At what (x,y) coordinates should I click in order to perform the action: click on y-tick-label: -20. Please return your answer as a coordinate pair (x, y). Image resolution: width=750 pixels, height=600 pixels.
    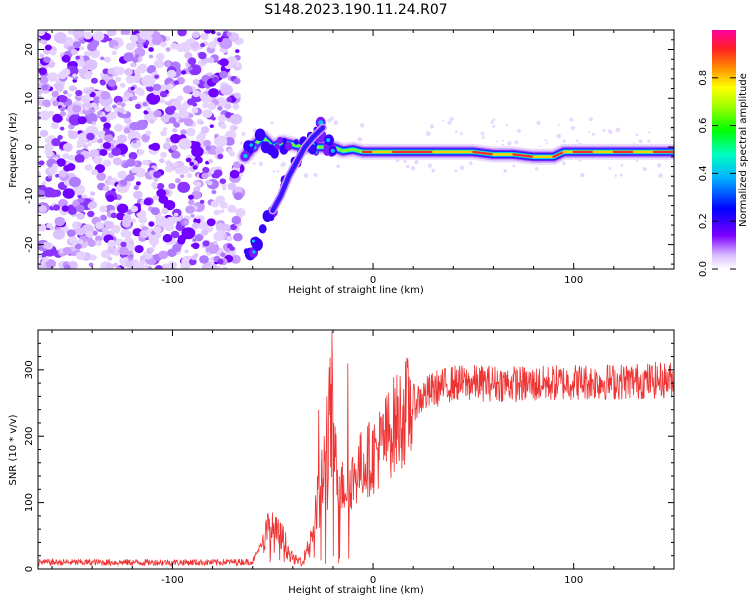
    Looking at the image, I should click on (29, 244).